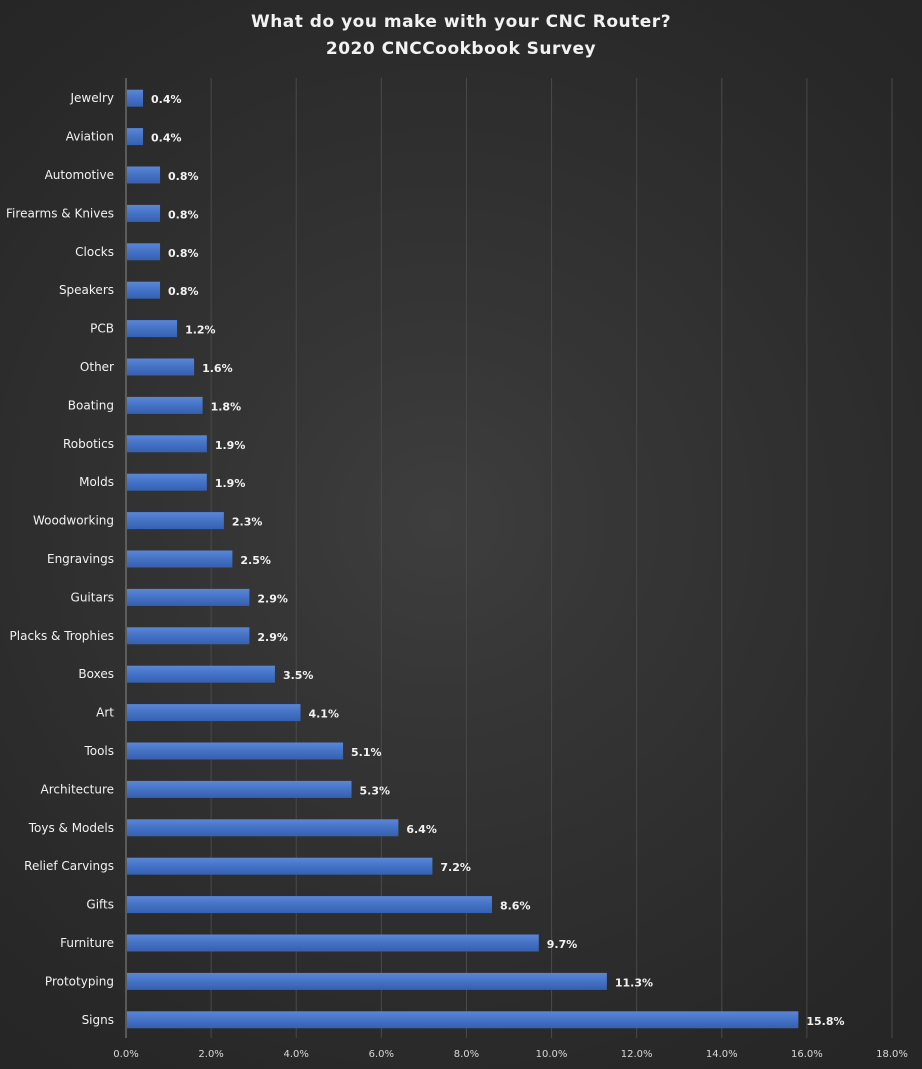 This screenshot has width=922, height=1069. What do you see at coordinates (98, 751) in the screenshot?
I see `category-label: Tools` at bounding box center [98, 751].